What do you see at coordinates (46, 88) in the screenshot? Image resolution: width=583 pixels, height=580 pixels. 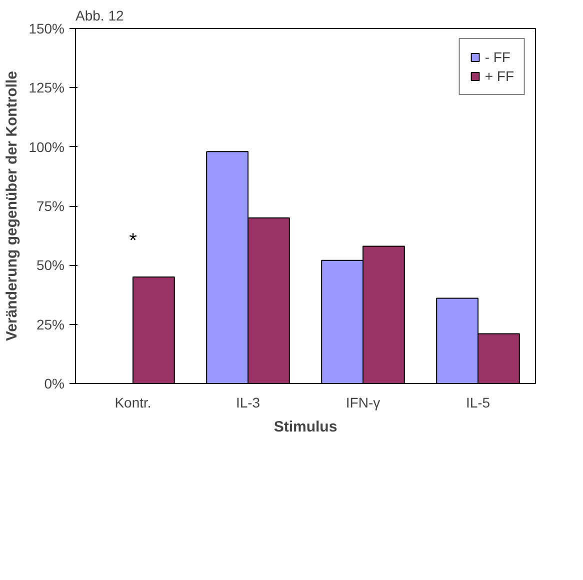 I see `y-tick-label: 125%` at bounding box center [46, 88].